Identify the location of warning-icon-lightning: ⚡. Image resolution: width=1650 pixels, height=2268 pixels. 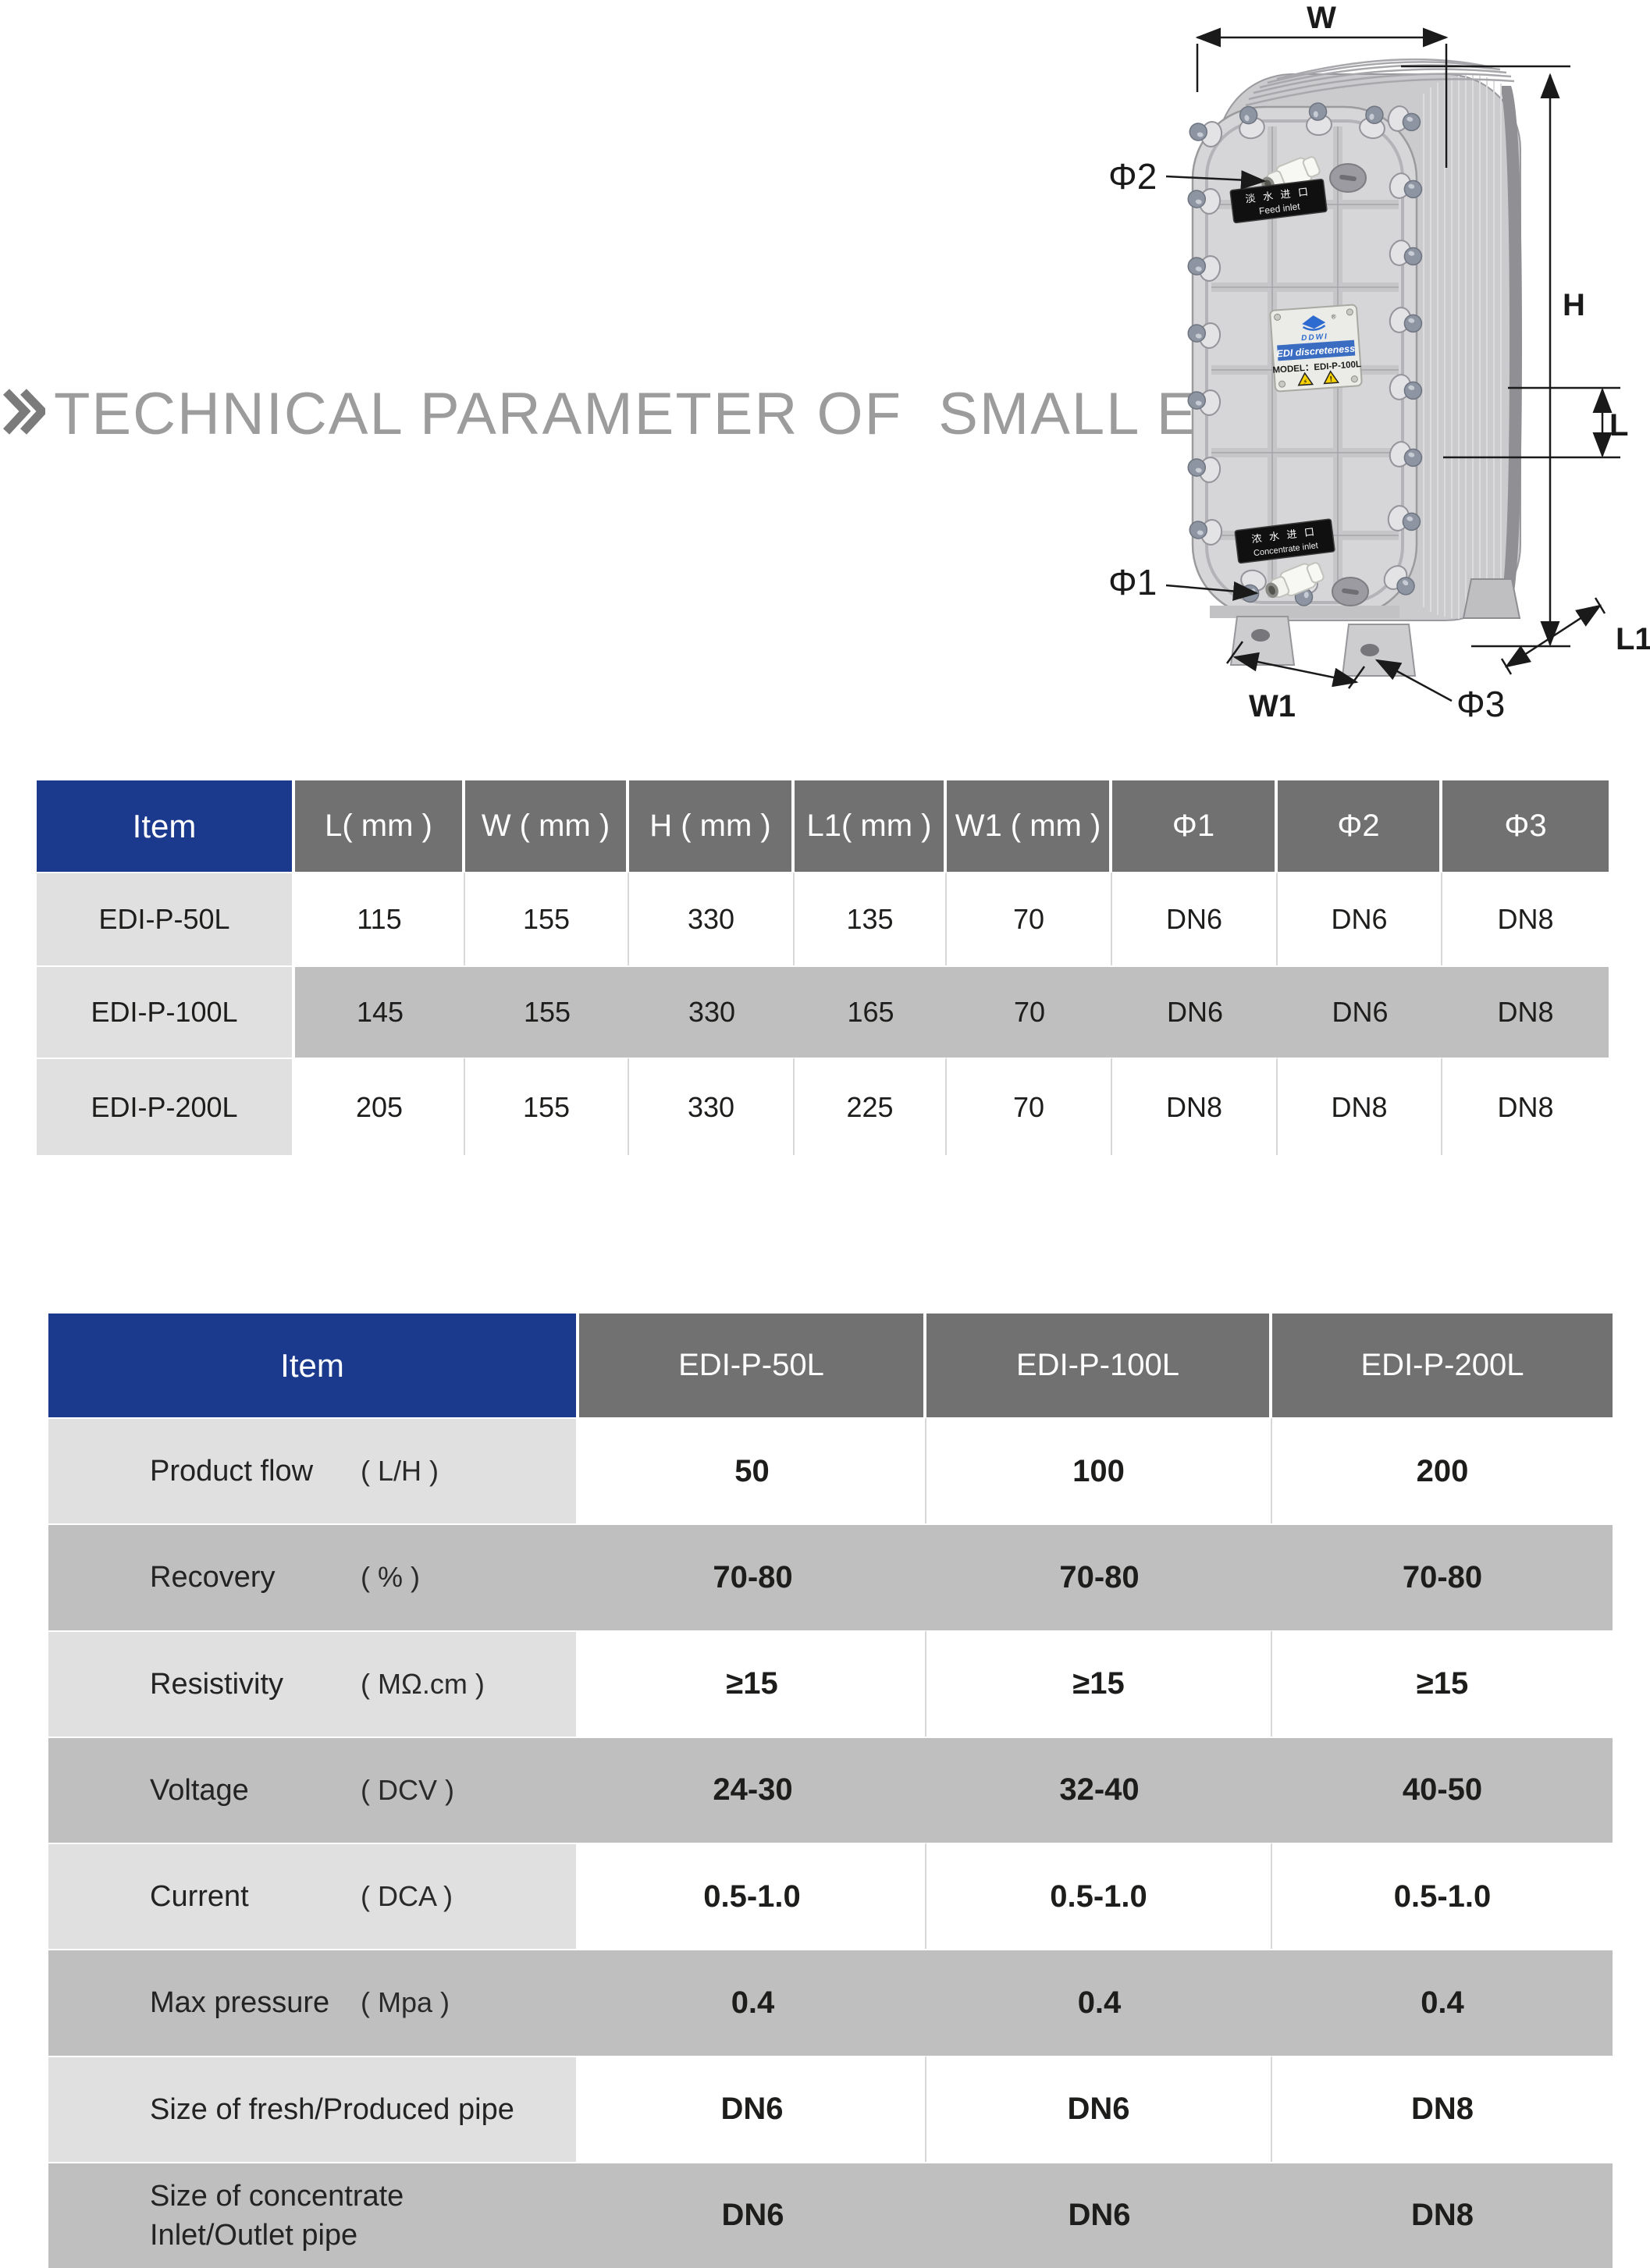
(1306, 378).